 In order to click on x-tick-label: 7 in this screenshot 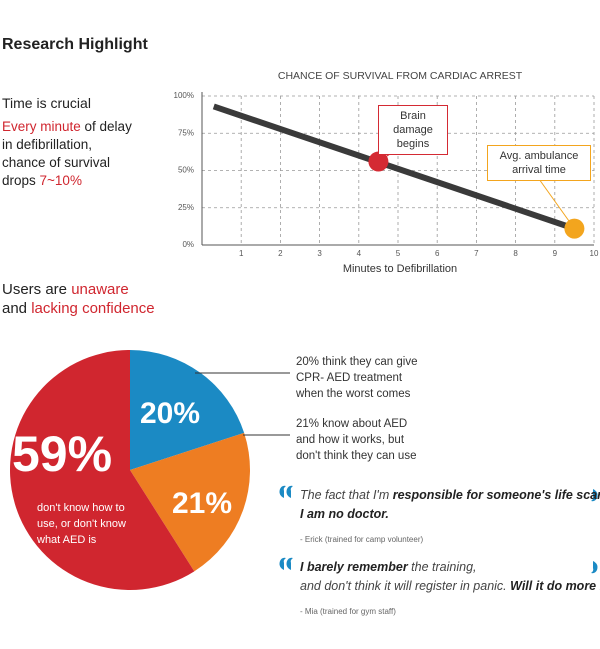, I will do `click(476, 253)`.